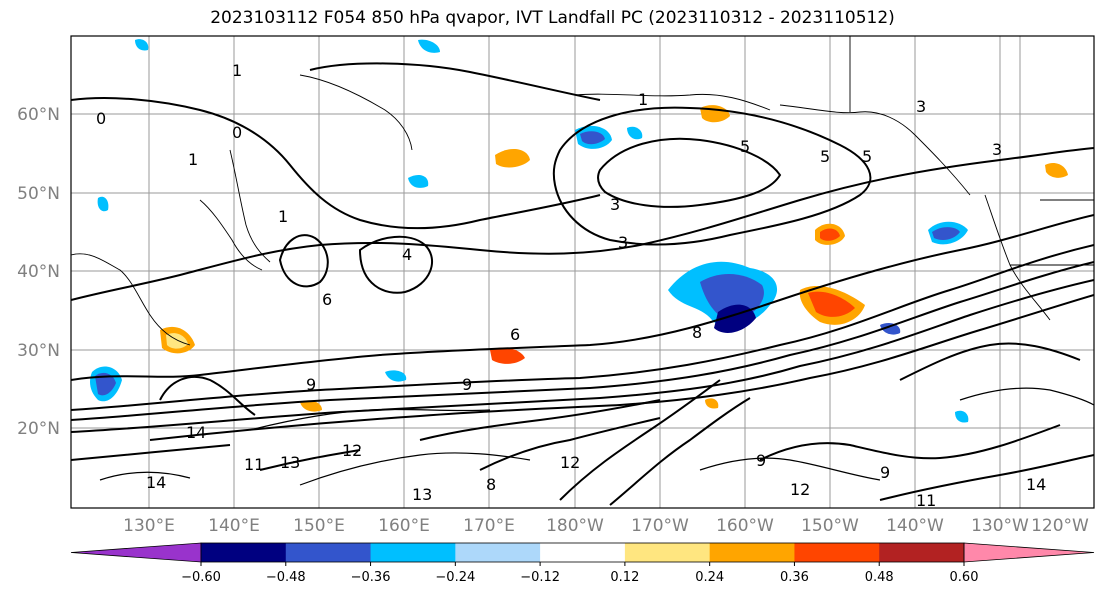 The image size is (1105, 601). Describe the element at coordinates (1000, 526) in the screenshot. I see `lon-label-130w: 130°W` at that location.